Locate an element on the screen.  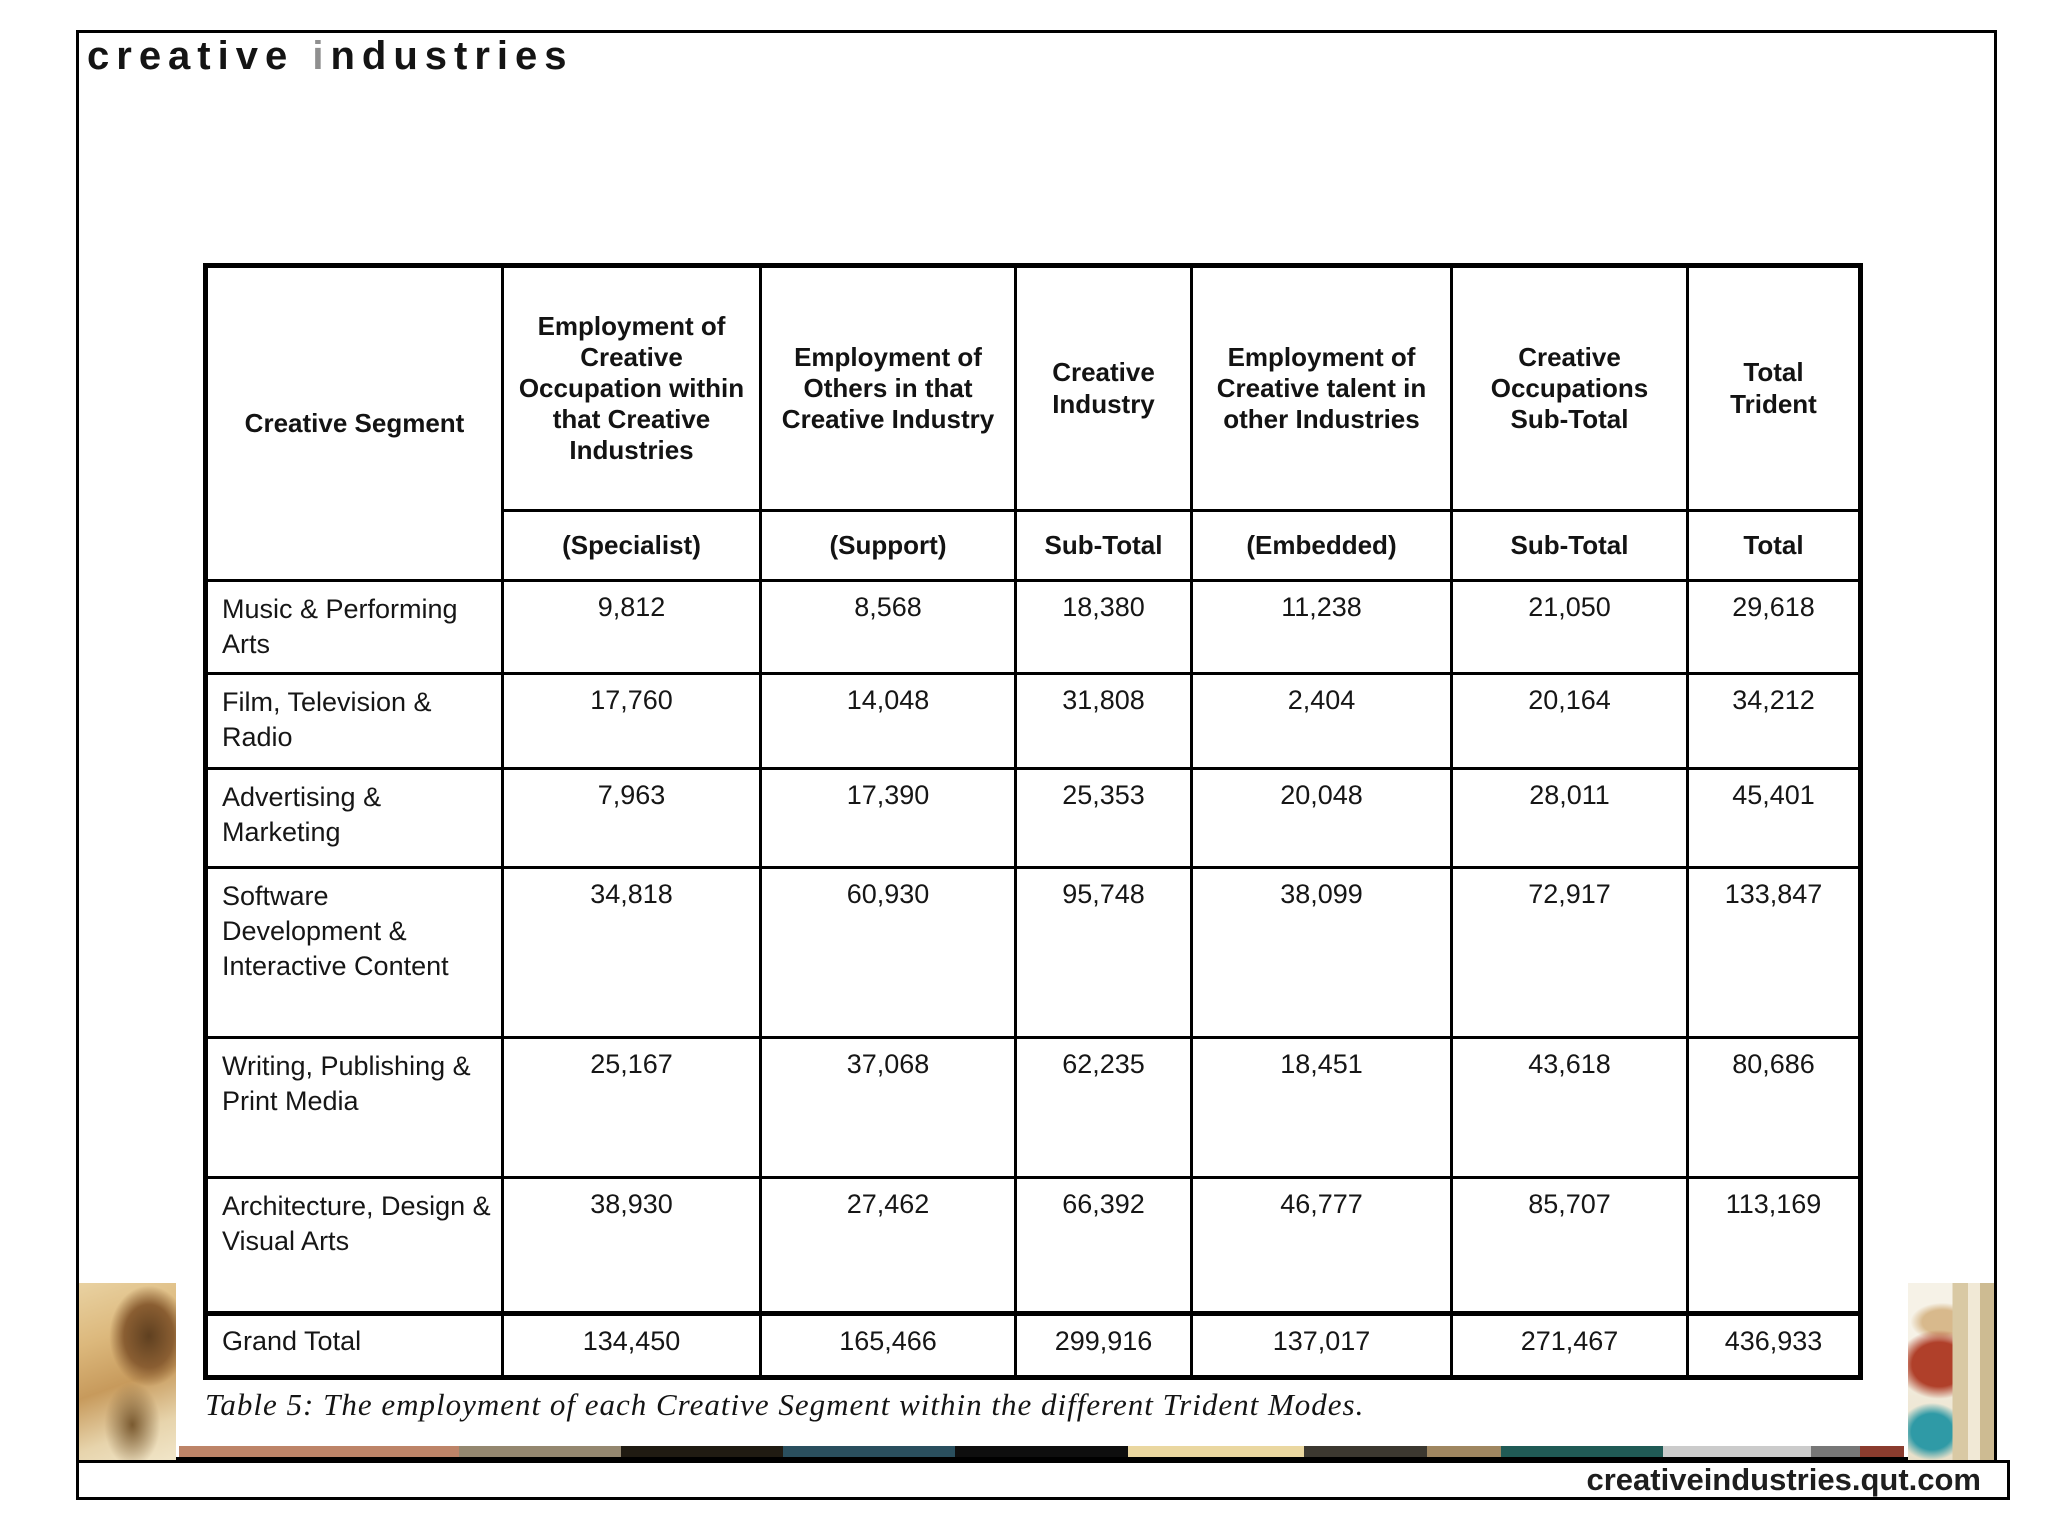
value-cell: 18,451 is located at coordinates (1321, 1107).